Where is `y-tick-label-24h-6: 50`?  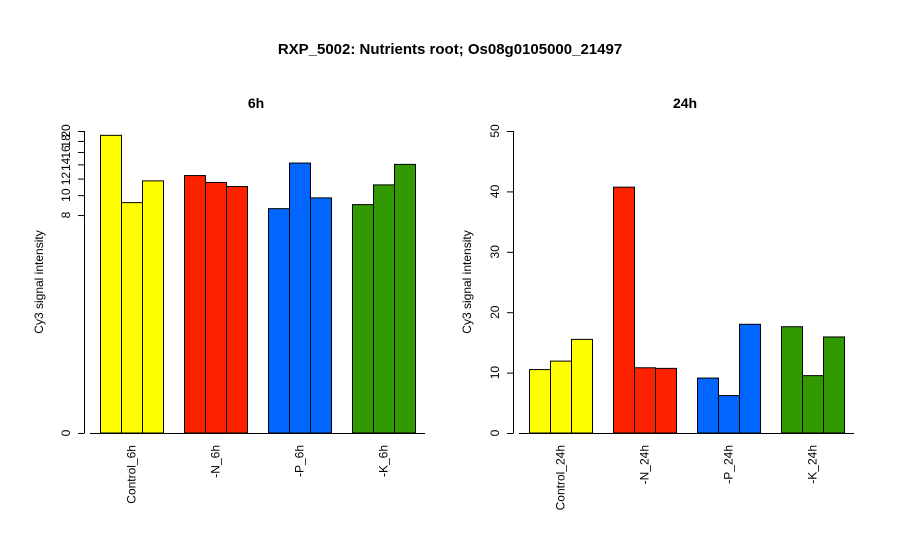
y-tick-label-24h-6: 50 is located at coordinates (495, 131).